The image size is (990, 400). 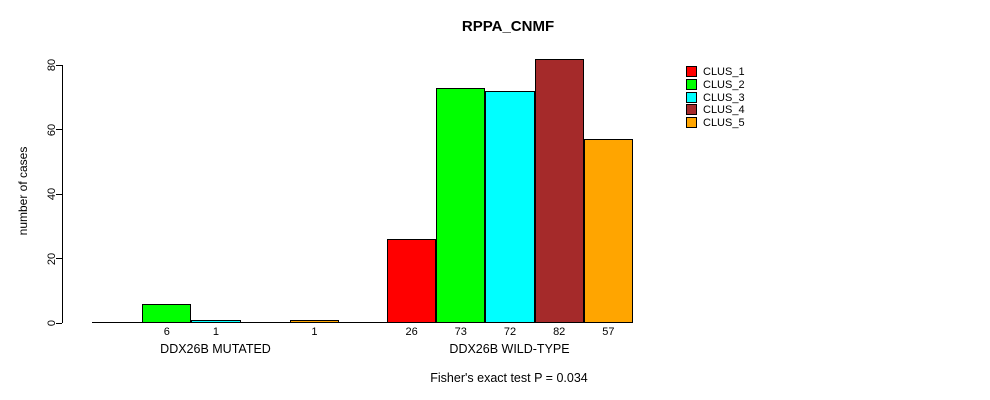 What do you see at coordinates (509, 378) in the screenshot?
I see `fisher-test-footnote: Fisher's exact test P = 0.034` at bounding box center [509, 378].